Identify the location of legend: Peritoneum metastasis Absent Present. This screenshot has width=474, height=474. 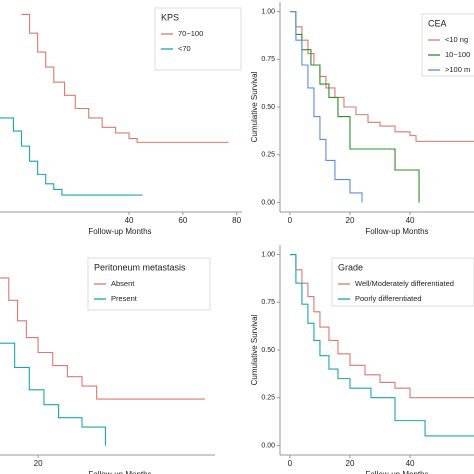
(149, 284).